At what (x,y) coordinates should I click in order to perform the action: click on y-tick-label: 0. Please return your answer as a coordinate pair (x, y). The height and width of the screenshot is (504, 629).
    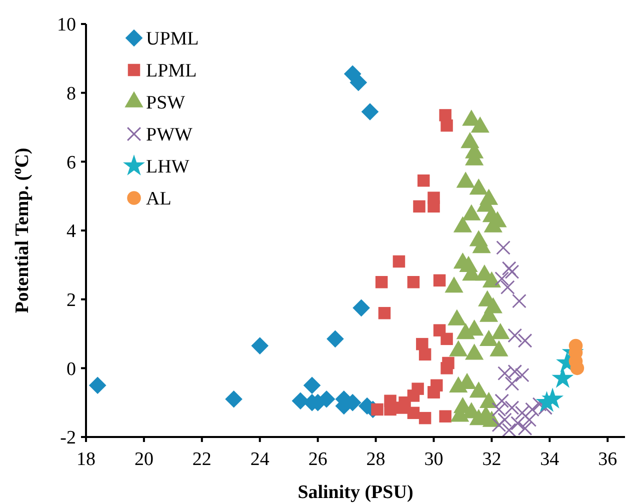
    Looking at the image, I should click on (71, 369).